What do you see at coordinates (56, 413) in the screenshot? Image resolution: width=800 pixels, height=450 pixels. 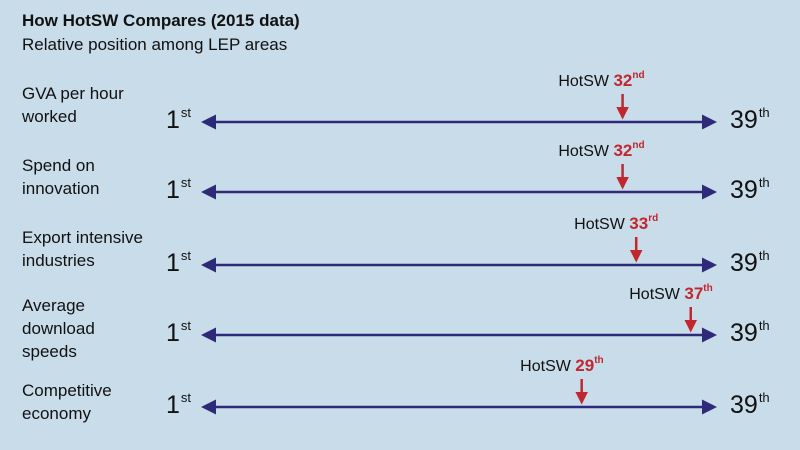 I see `row-label-line: economy` at bounding box center [56, 413].